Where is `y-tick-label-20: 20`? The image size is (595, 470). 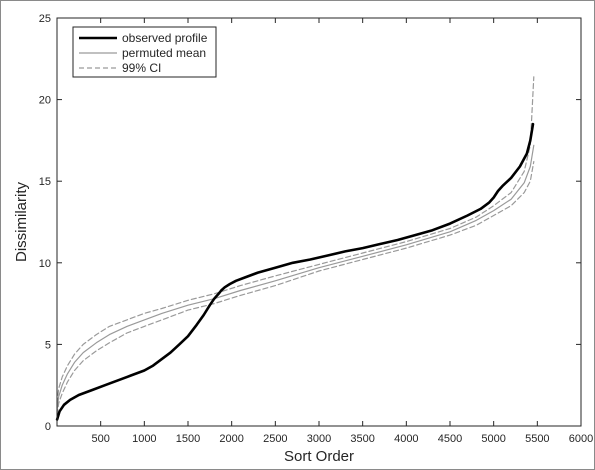 y-tick-label-20: 20 is located at coordinates (45, 101).